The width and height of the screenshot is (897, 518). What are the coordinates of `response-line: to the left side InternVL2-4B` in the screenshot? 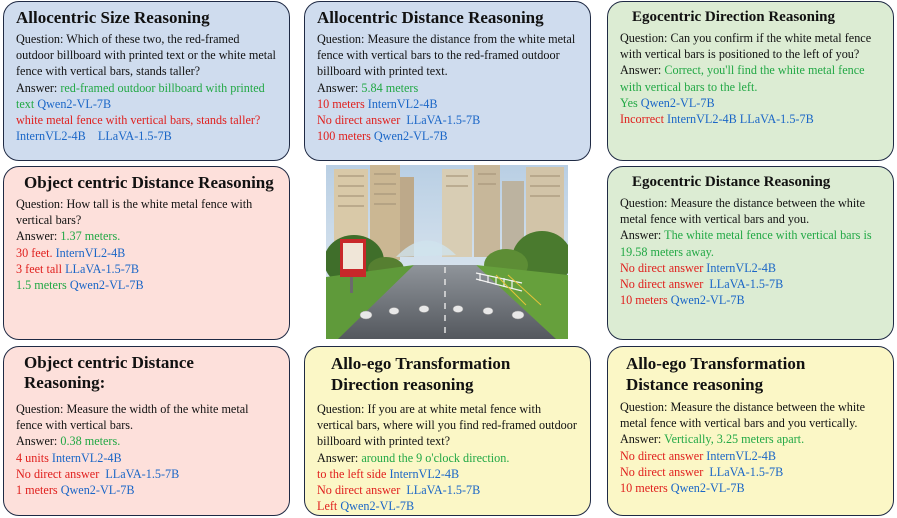 It's located at (447, 474).